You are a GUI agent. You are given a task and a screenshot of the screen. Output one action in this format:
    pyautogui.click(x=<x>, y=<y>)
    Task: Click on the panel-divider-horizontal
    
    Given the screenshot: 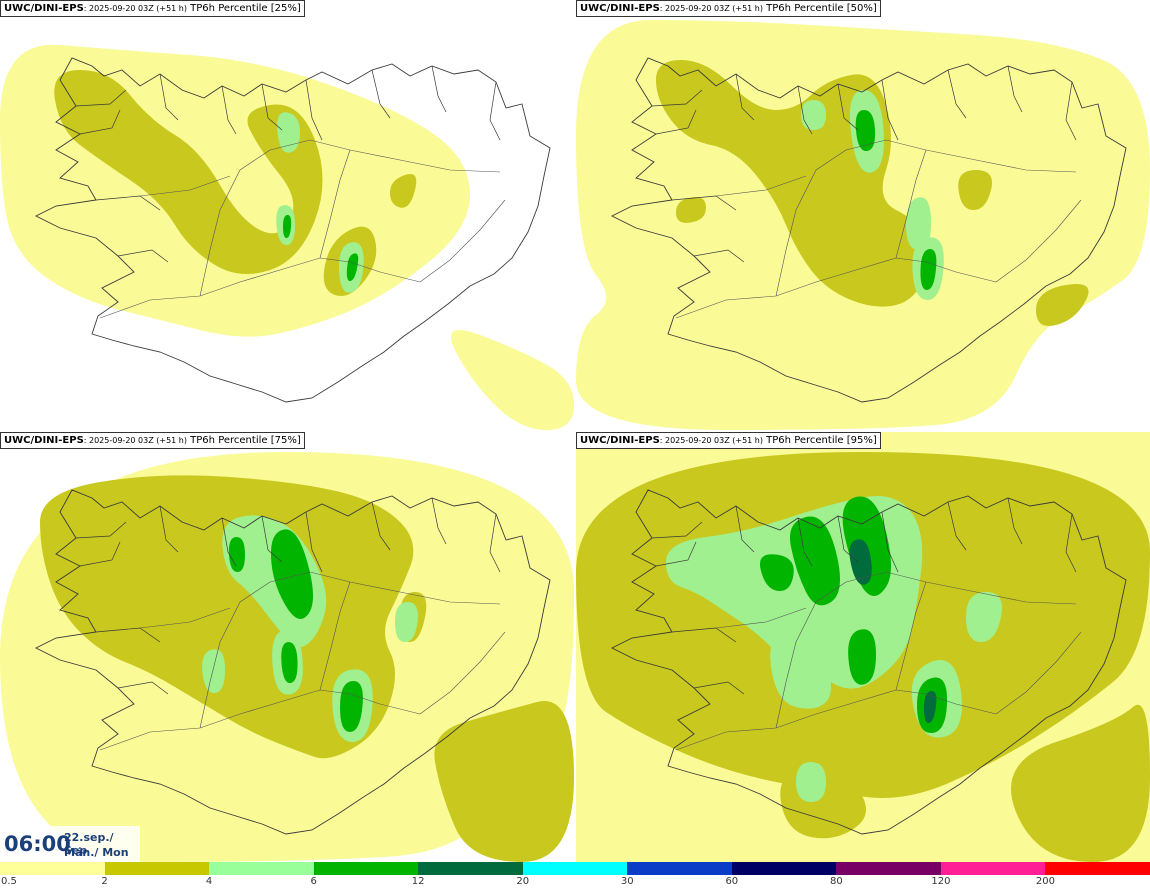 What is the action you would take?
    pyautogui.click(x=575, y=431)
    